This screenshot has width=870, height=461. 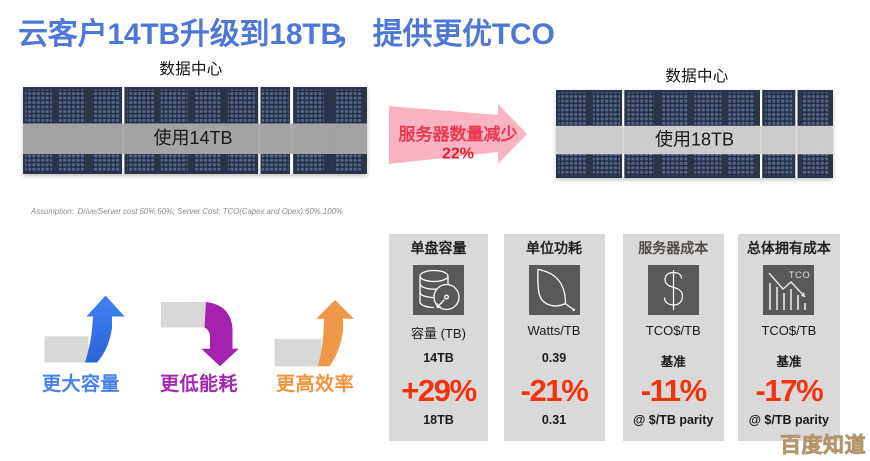 I want to click on svg-text: 22%, so click(x=458, y=154).